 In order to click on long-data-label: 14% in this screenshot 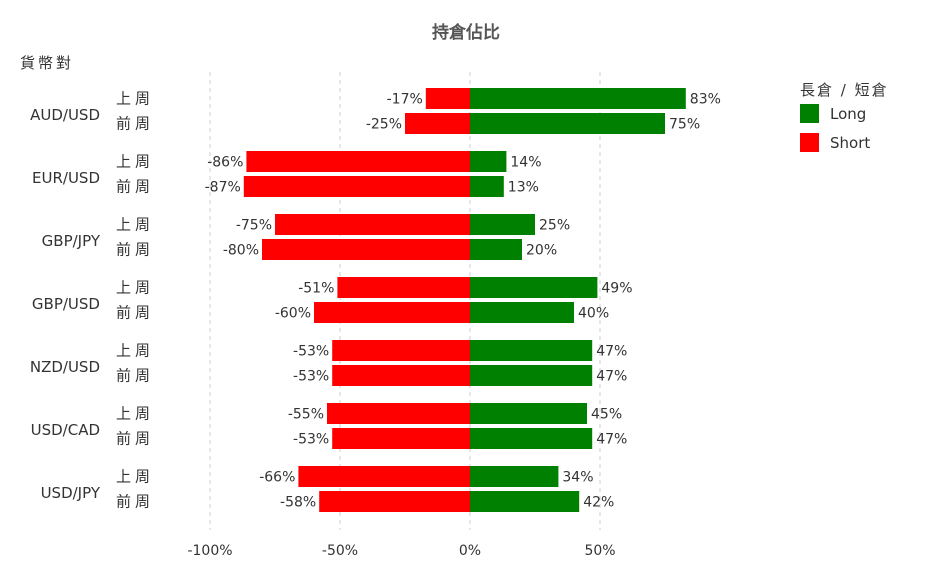, I will do `click(525, 163)`.